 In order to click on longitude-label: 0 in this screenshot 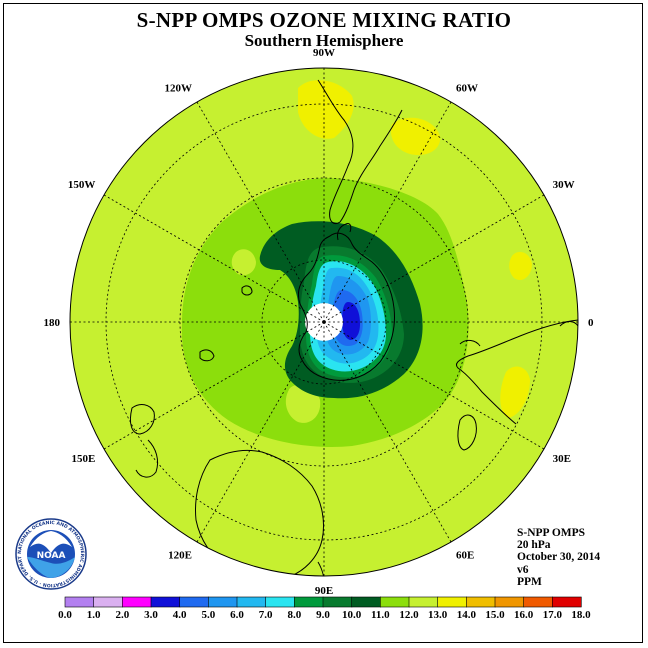, I will do `click(591, 323)`.